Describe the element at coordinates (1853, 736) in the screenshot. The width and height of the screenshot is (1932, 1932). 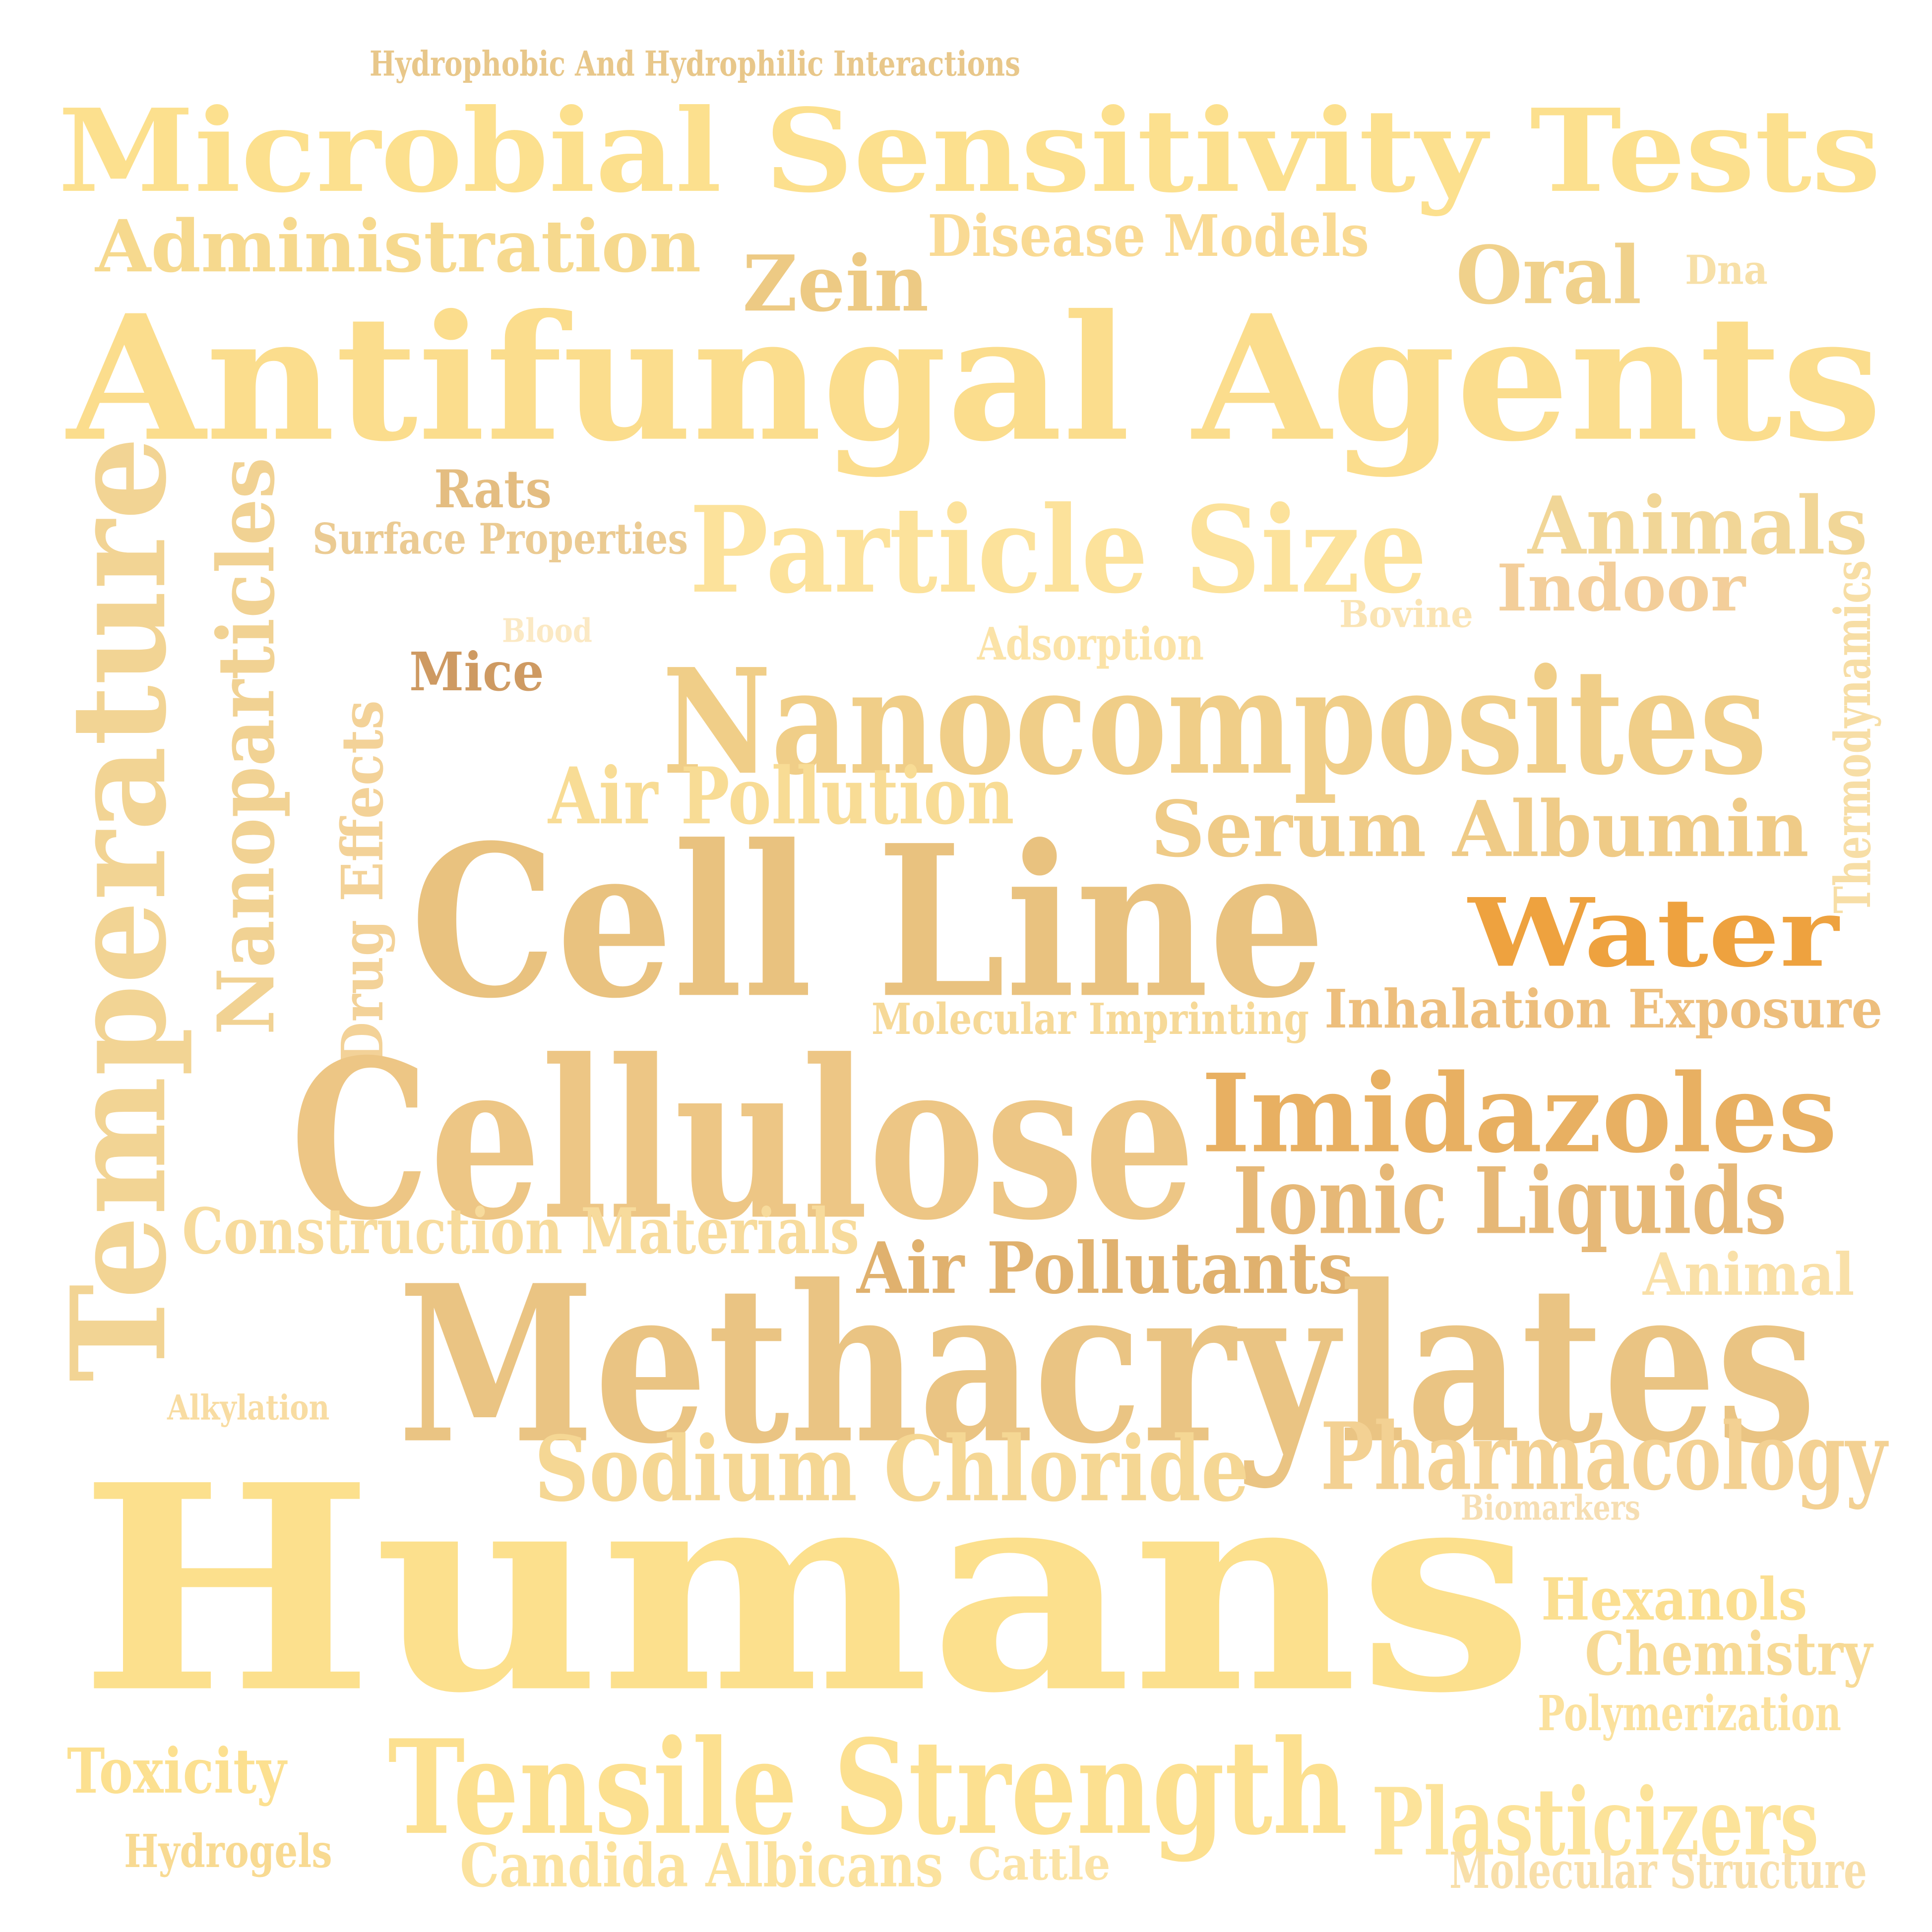
I see `word-thermodynamics: Thermodynamics` at that location.